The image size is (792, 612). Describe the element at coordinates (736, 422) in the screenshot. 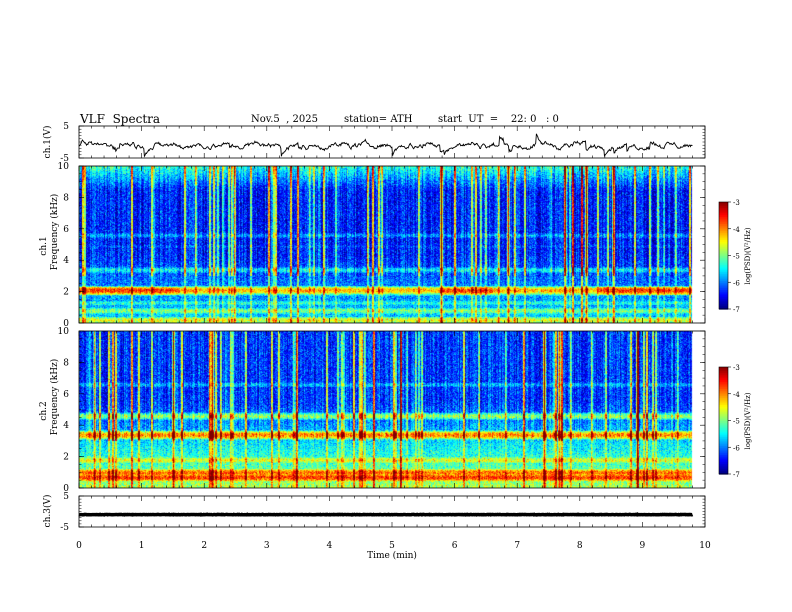

I see `colorbar2-tick-label: -5` at that location.